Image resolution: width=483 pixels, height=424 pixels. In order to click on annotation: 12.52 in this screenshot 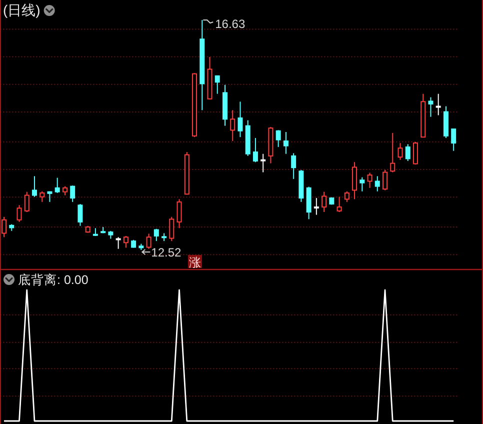, I will do `click(166, 253)`.